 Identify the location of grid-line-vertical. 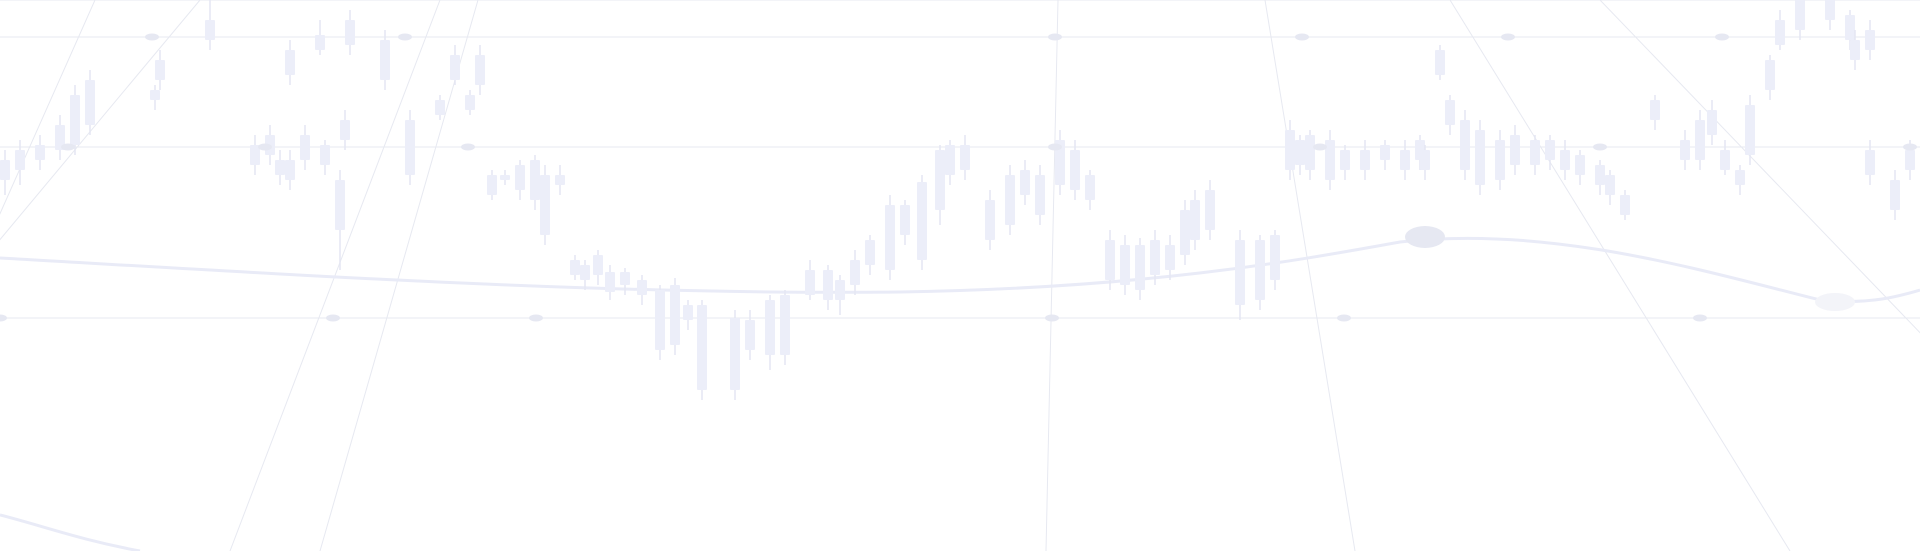
(1052, 275).